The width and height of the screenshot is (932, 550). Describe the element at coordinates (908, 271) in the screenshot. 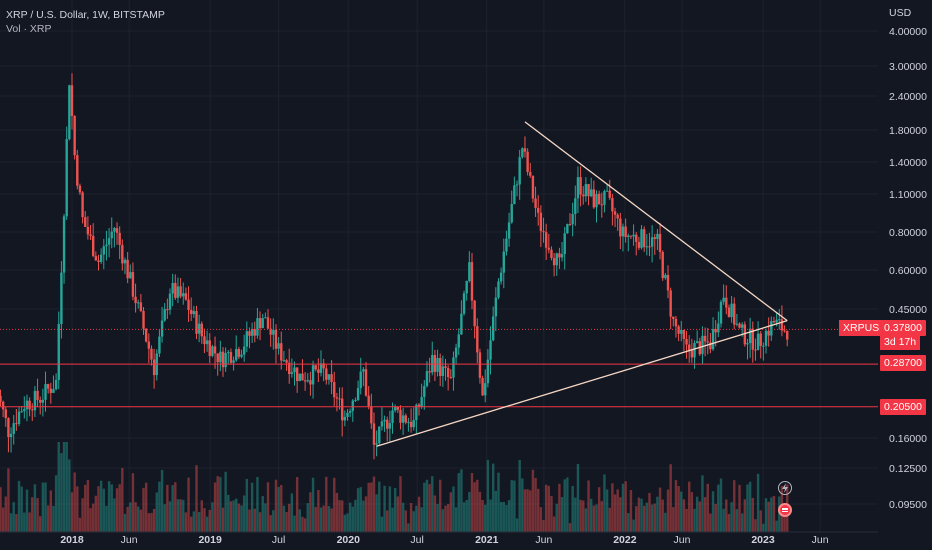

I see `price-tick-label: 0.60000` at that location.